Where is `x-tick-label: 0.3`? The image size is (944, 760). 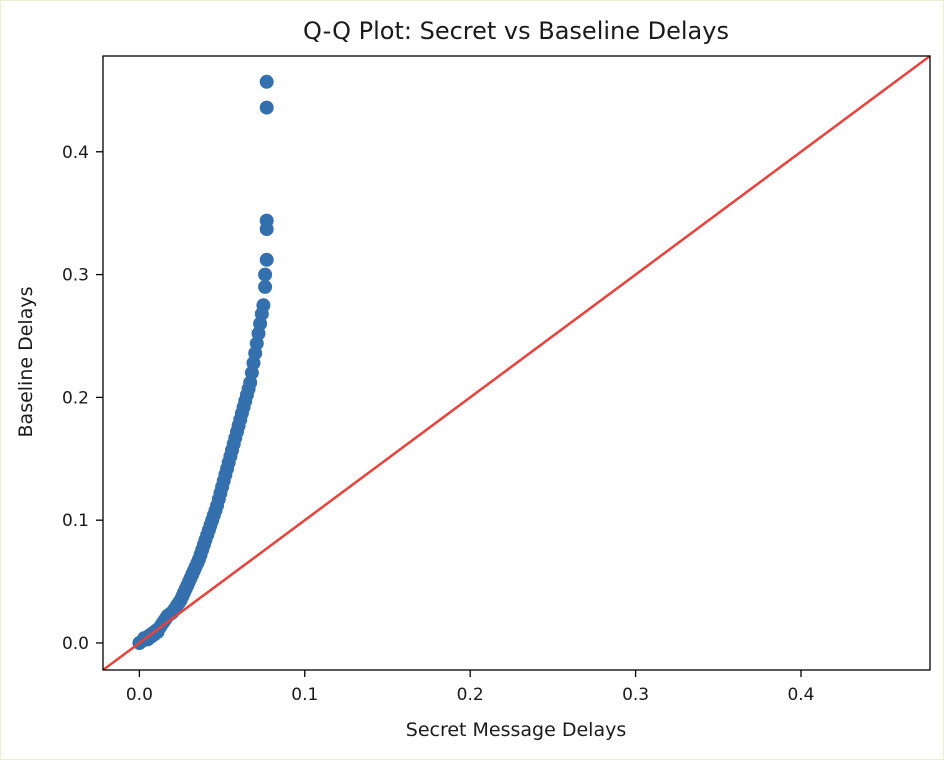
x-tick-label: 0.3 is located at coordinates (635, 695).